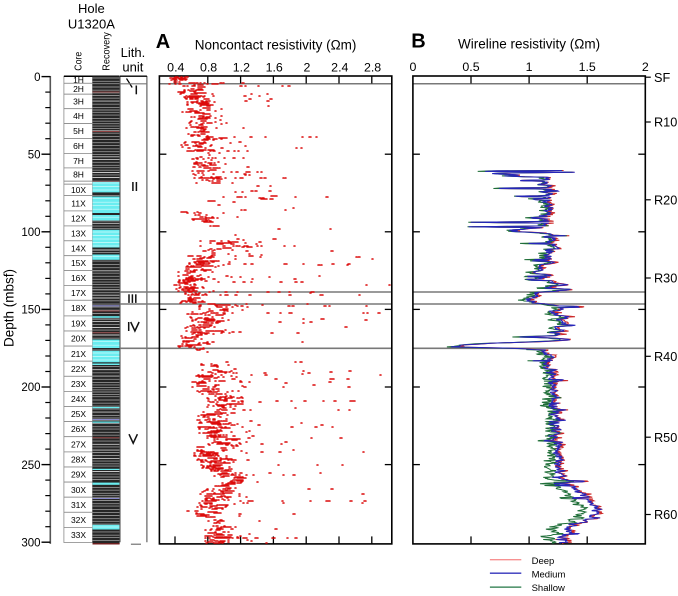  I want to click on svg-text: 12X, so click(78, 219).